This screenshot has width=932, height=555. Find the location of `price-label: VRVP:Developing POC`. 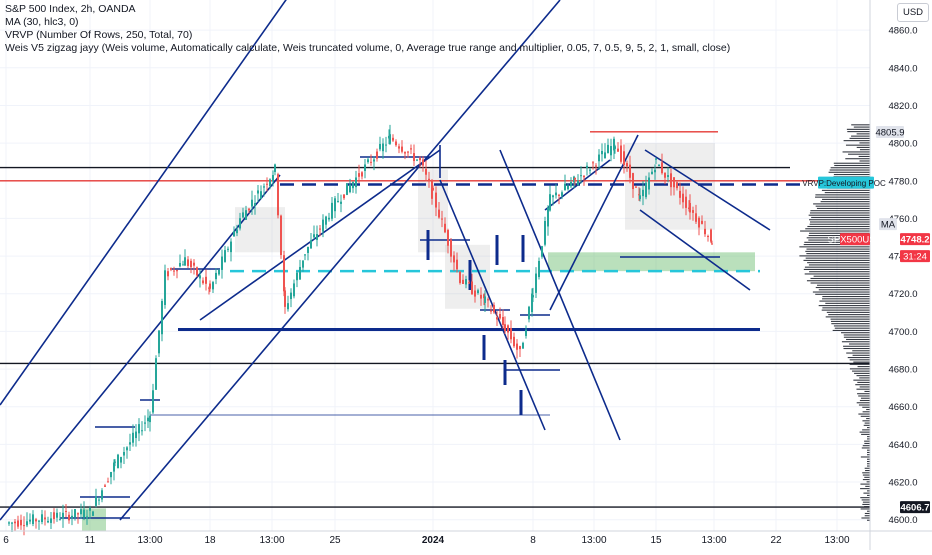

price-label: VRVP:Developing POC is located at coordinates (844, 183).